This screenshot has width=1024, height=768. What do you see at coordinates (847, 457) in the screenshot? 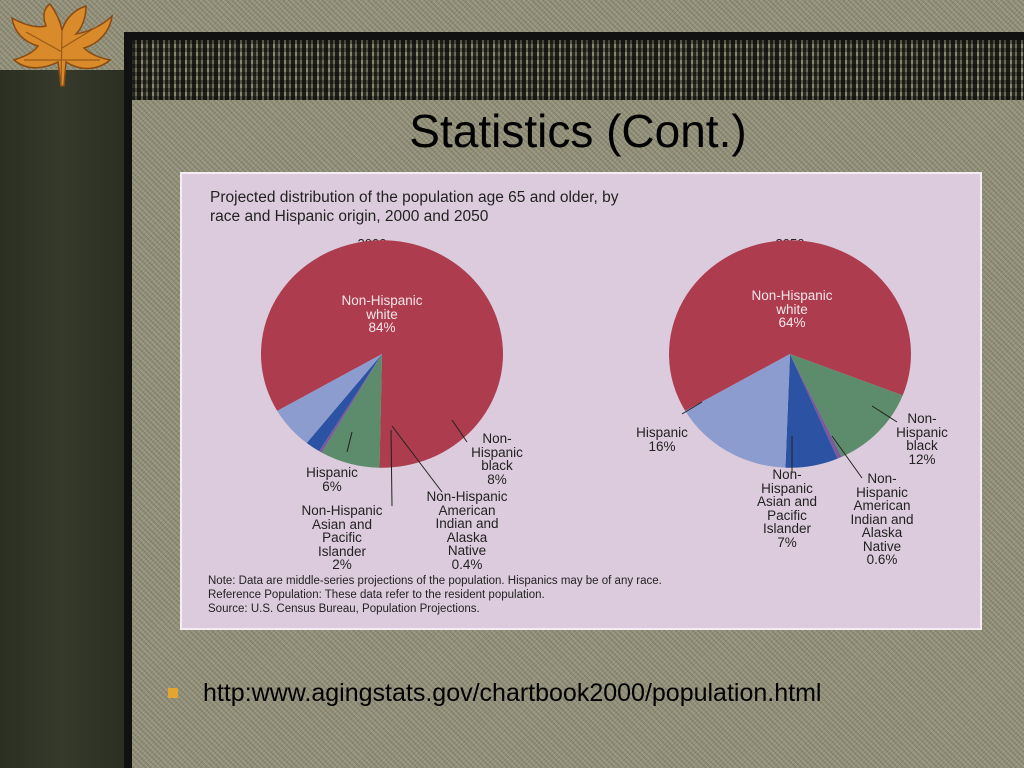
I see `pie-2050-leader-aian` at bounding box center [847, 457].